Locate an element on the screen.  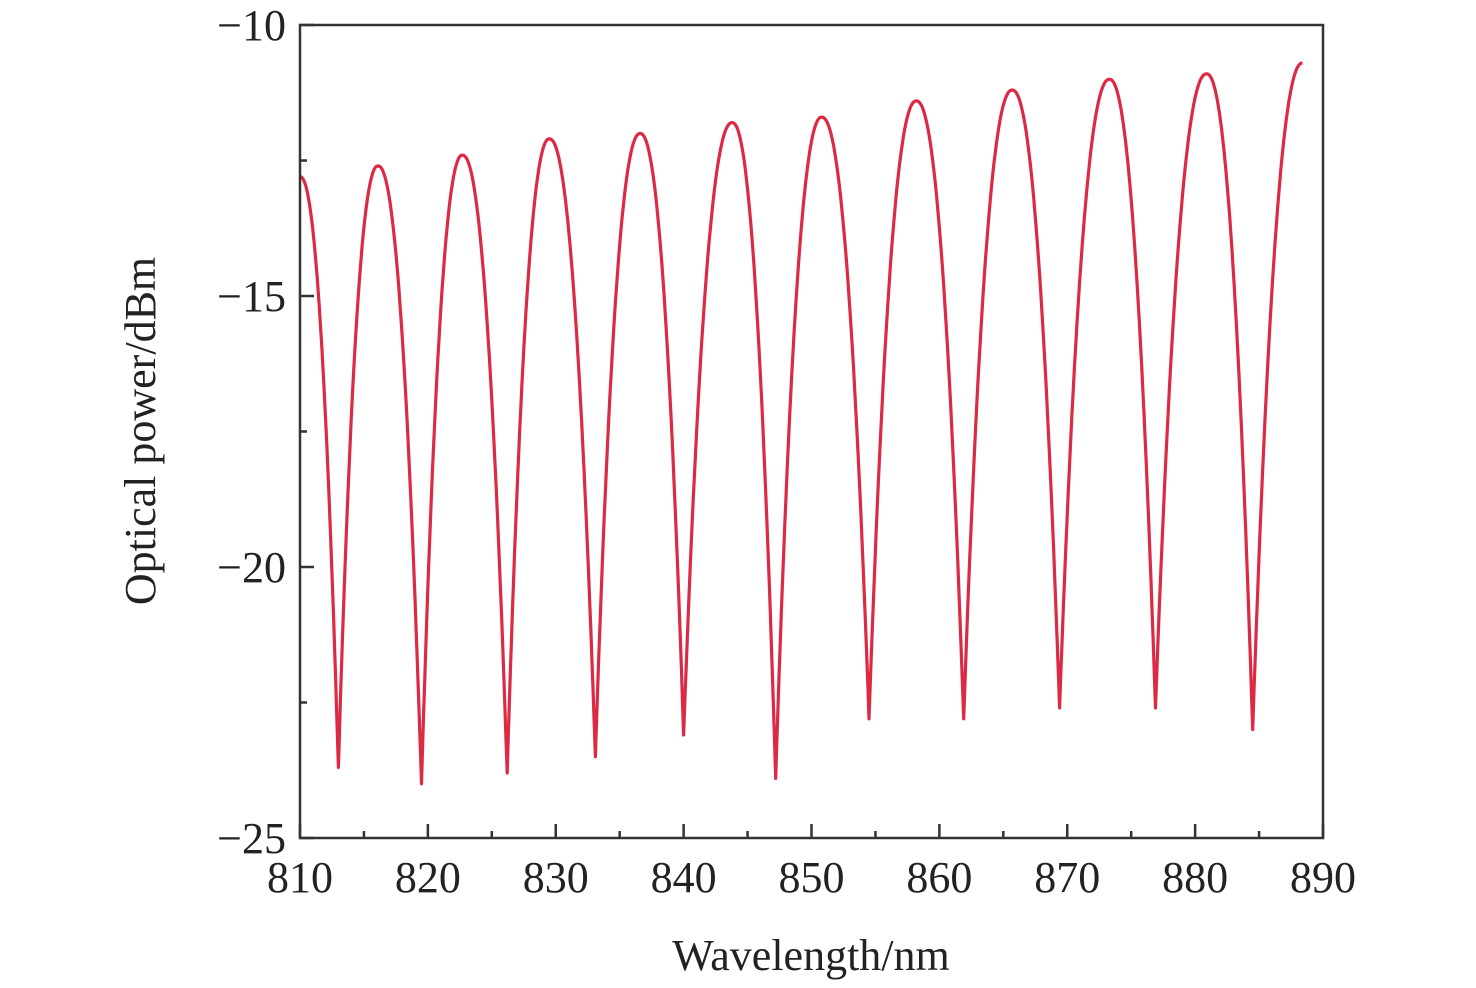
x-tick-label: 880 is located at coordinates (1195, 877).